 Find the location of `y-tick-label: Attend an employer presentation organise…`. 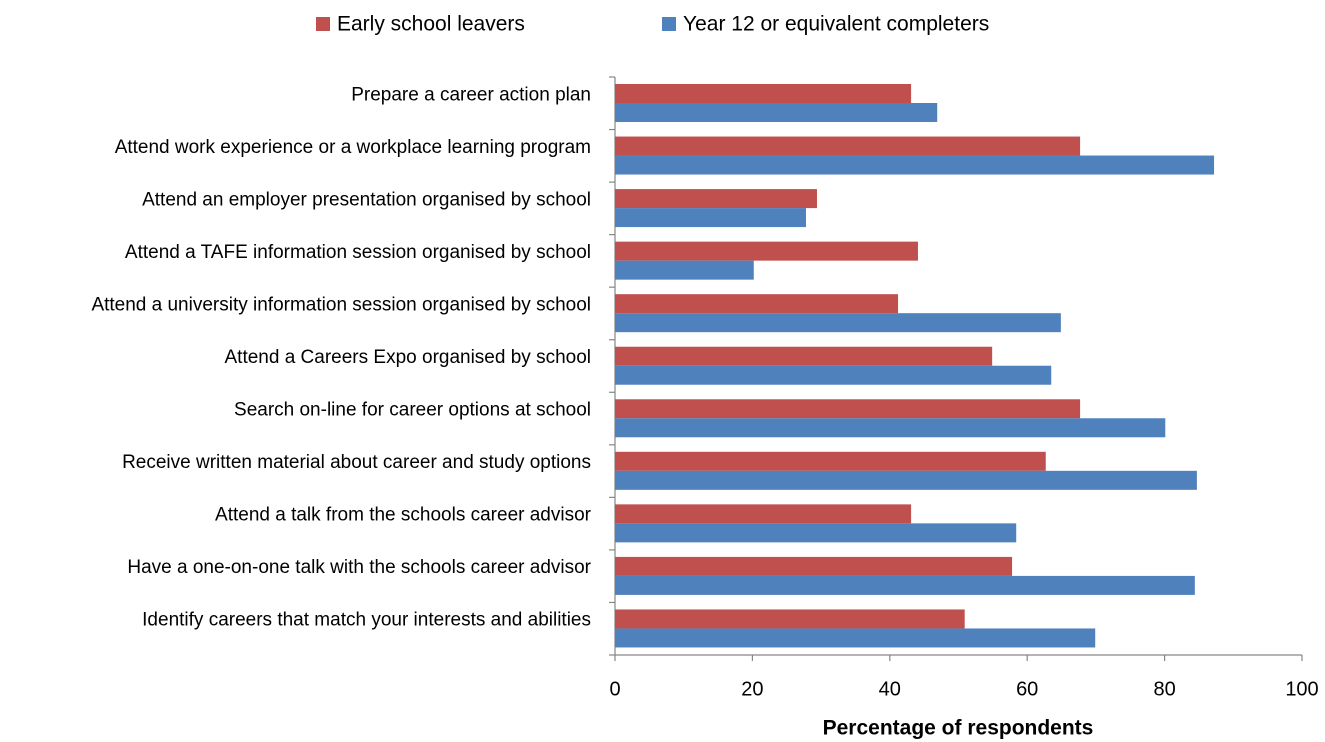

y-tick-label: Attend an employer presentation organise… is located at coordinates (366, 199).